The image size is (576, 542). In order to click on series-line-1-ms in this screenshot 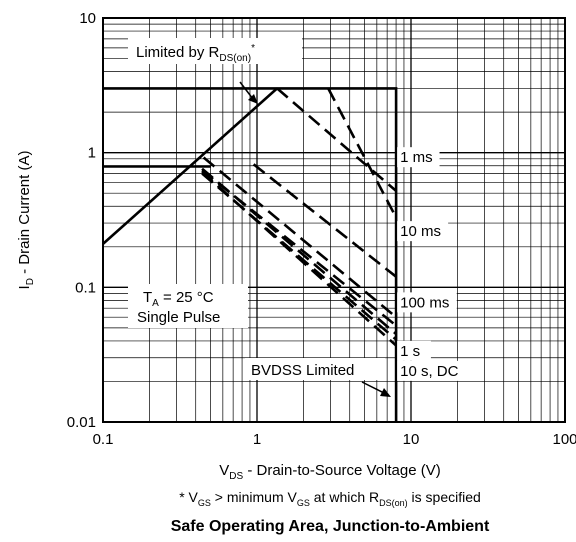, I will do `click(336, 139)`.